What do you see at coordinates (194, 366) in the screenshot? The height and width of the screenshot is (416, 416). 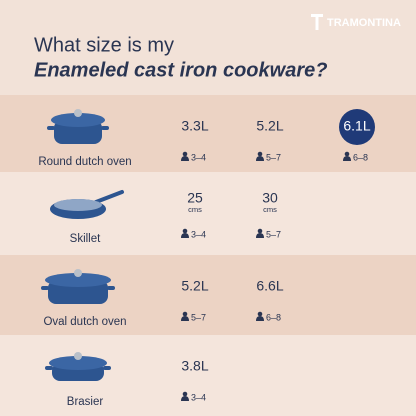 I see `size: 3.8L` at bounding box center [194, 366].